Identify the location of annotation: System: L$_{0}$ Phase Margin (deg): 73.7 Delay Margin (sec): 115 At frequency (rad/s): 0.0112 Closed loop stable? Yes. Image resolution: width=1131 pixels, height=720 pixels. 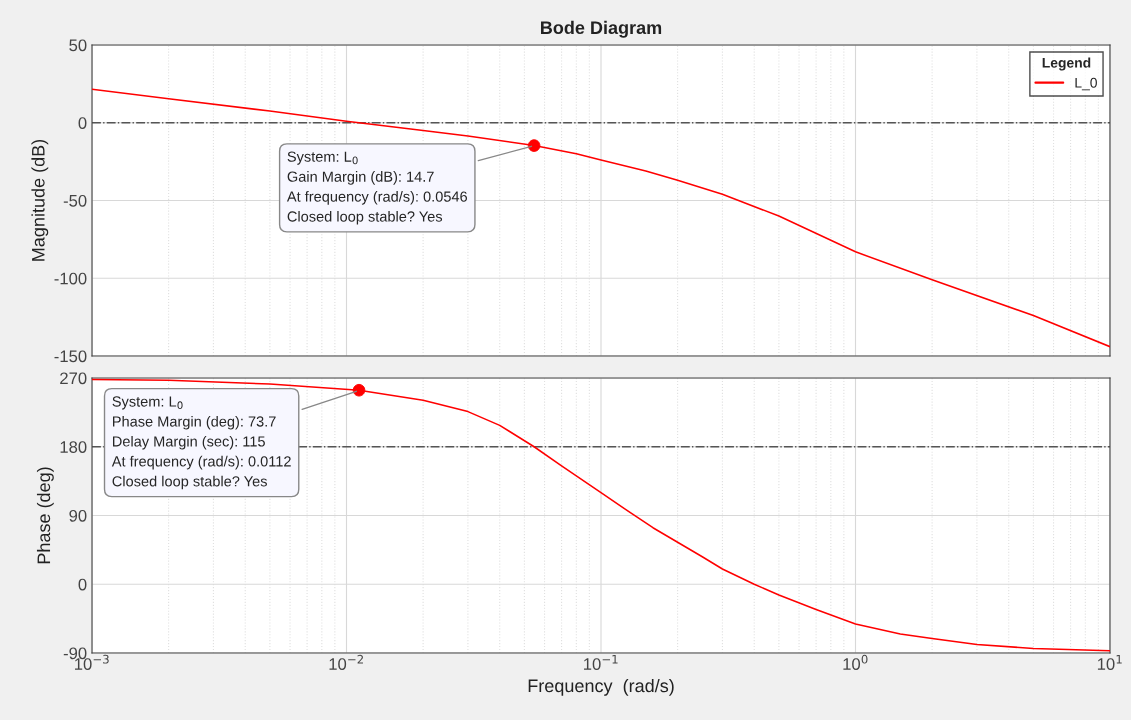
(201, 443).